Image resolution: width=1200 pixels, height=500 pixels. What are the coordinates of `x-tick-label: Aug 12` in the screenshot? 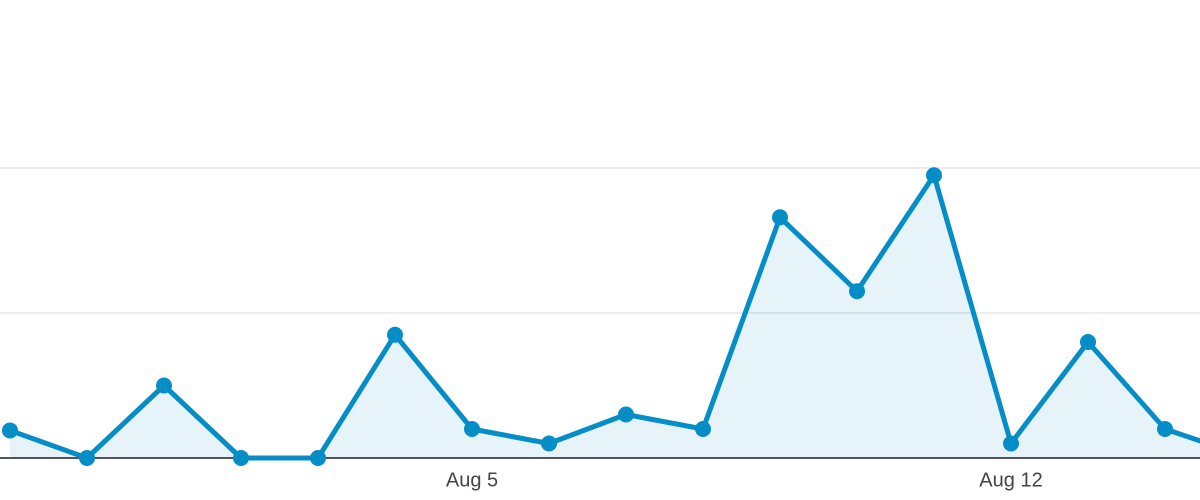 It's located at (1010, 480).